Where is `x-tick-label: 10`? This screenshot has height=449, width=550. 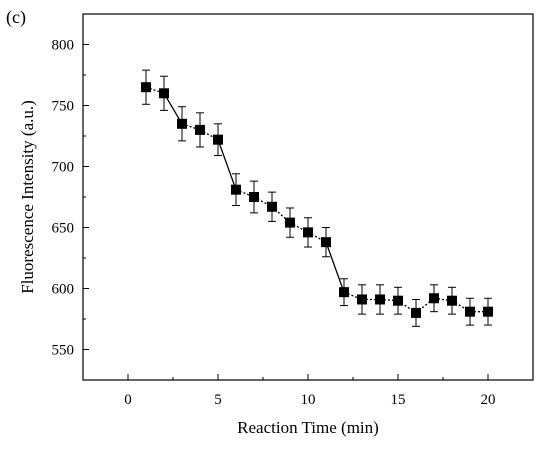
x-tick-label: 10 is located at coordinates (308, 400).